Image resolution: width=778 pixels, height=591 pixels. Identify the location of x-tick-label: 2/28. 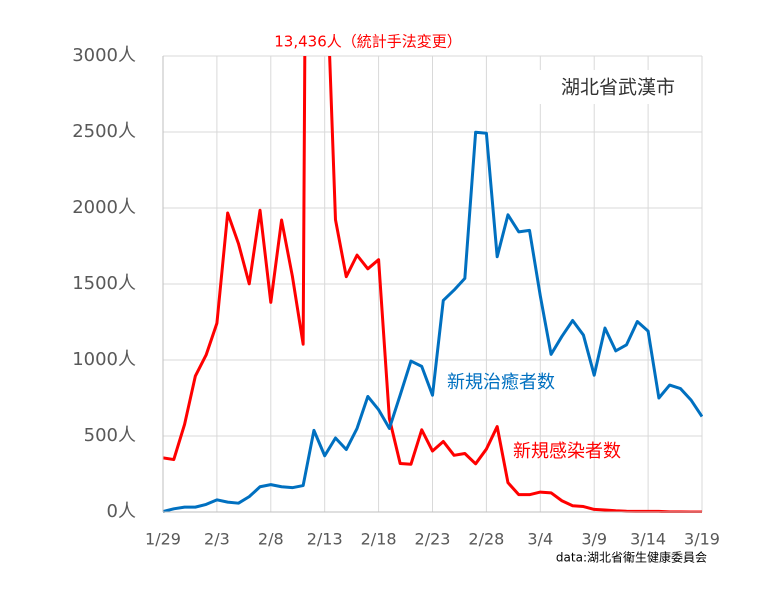
(486, 539).